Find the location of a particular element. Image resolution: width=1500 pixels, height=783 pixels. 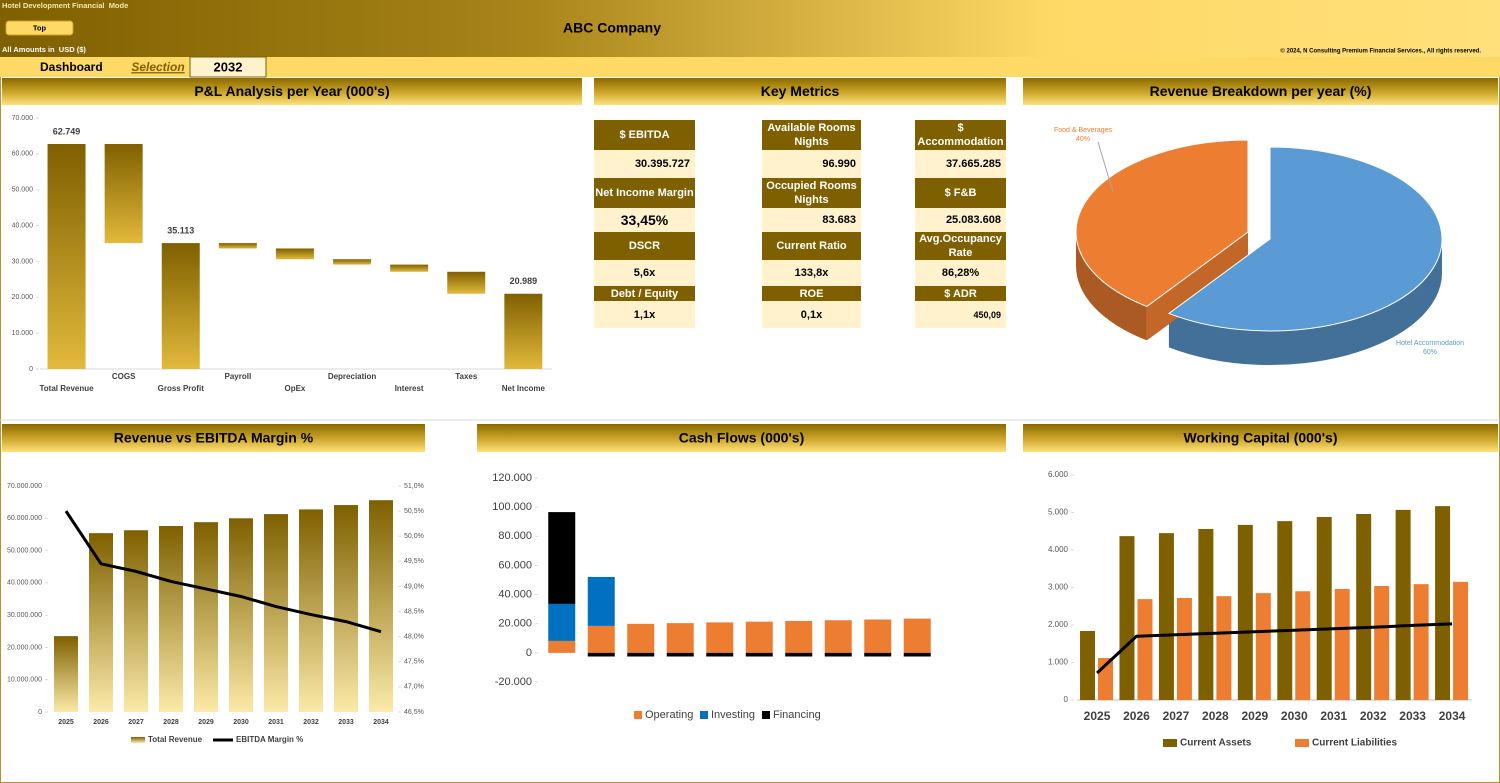

metric-label: $ ADR is located at coordinates (960, 293).